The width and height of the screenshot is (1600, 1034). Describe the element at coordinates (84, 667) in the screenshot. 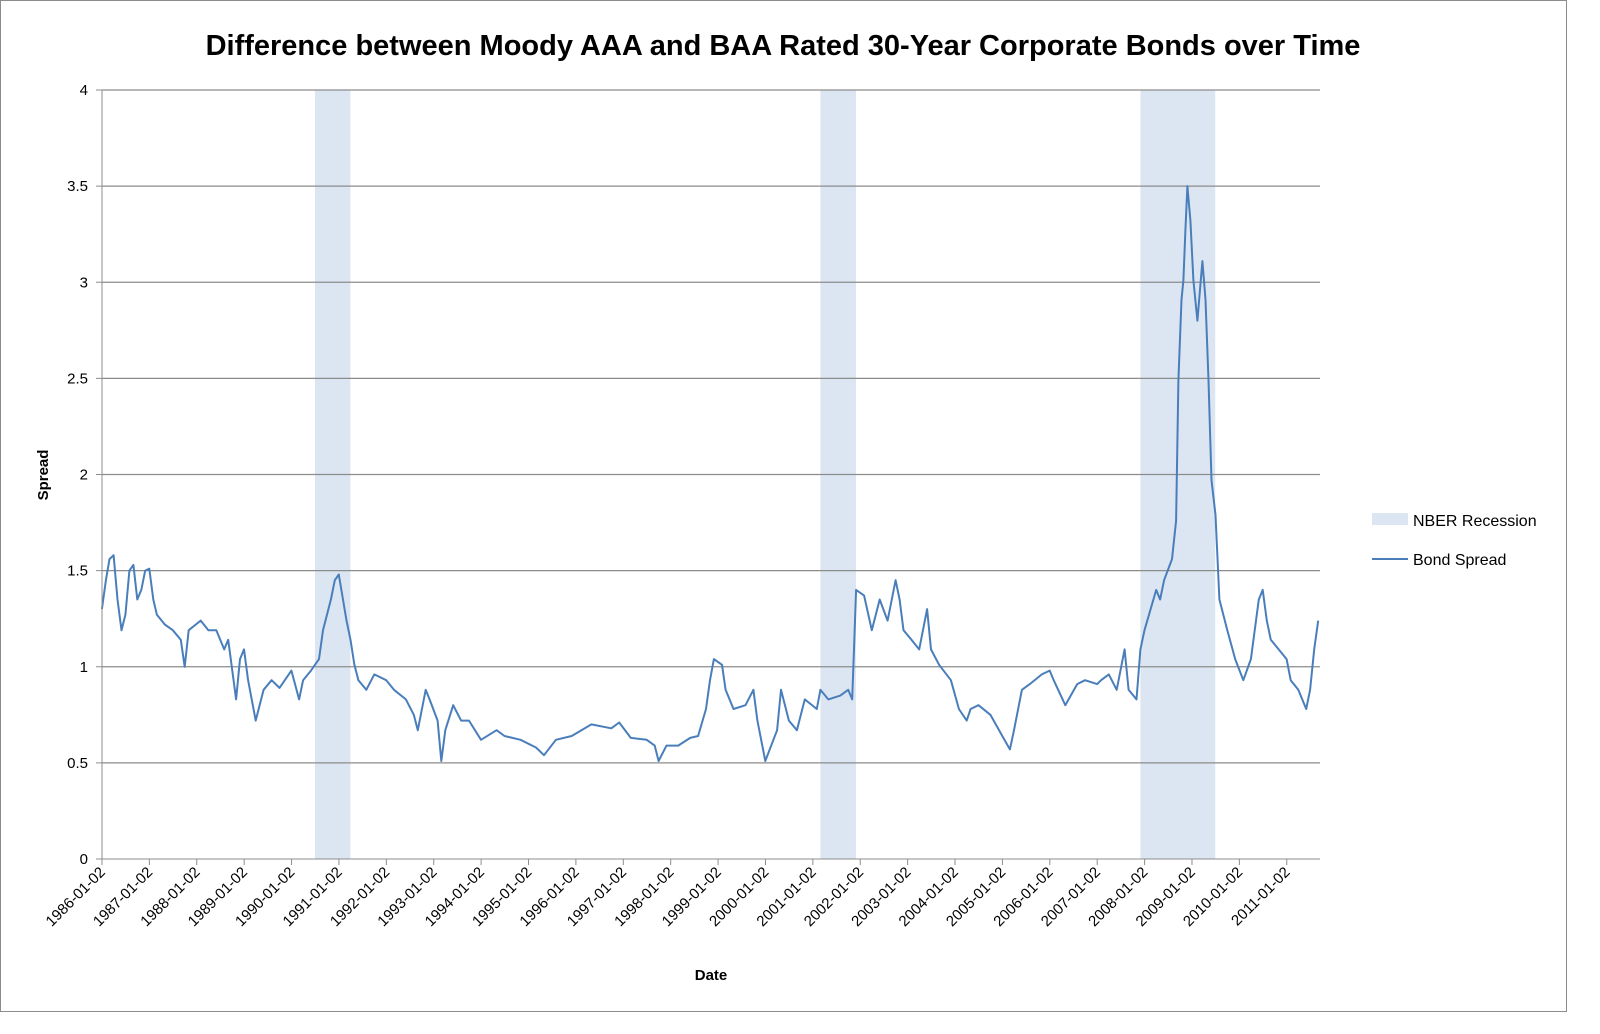

I see `y-tick-label: 1` at that location.